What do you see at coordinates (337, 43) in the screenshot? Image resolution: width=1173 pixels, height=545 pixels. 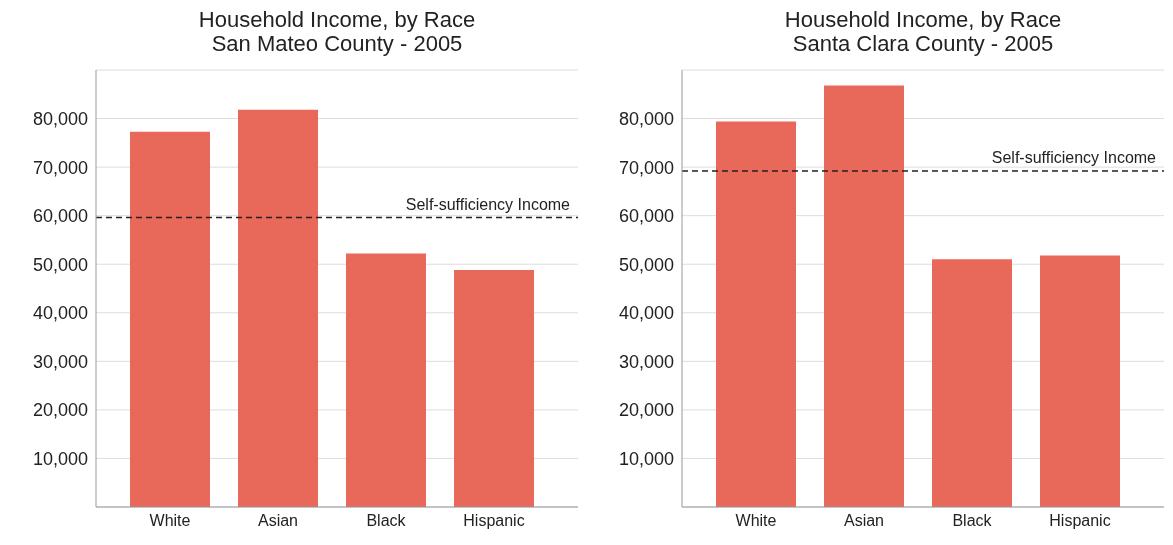 I see `chart-subtitle: San Mateo County - 2005` at bounding box center [337, 43].